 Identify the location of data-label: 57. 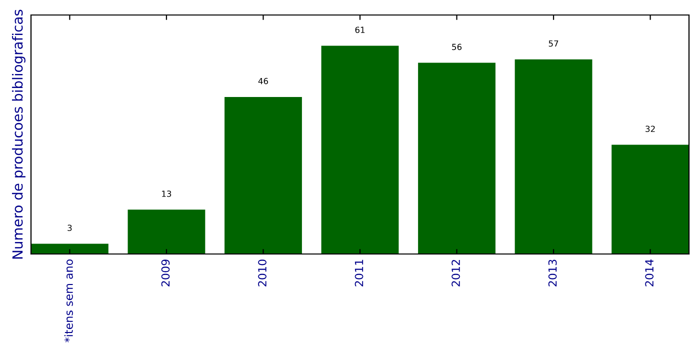
(553, 43).